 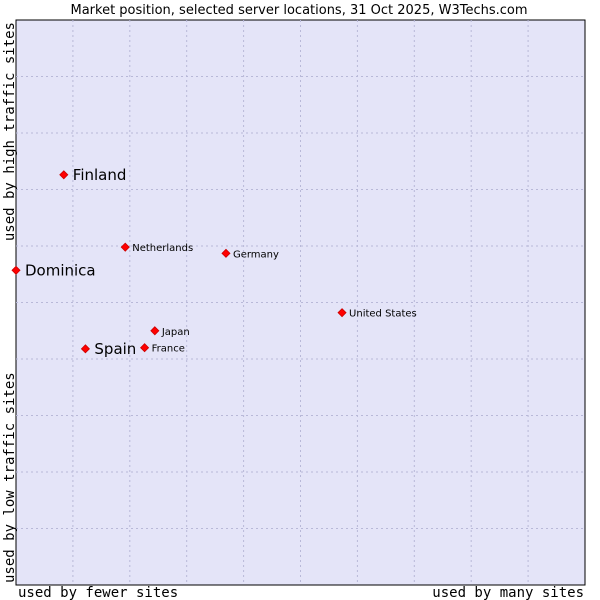 What do you see at coordinates (175, 332) in the screenshot?
I see `point-label-japan: Japan` at bounding box center [175, 332].